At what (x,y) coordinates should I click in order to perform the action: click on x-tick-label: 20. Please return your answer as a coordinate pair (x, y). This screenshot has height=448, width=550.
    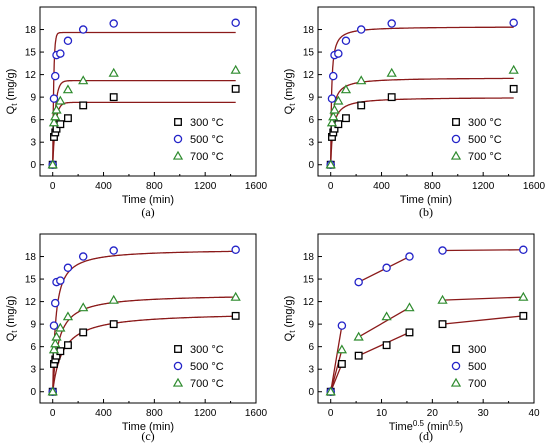
    Looking at the image, I should click on (433, 413).